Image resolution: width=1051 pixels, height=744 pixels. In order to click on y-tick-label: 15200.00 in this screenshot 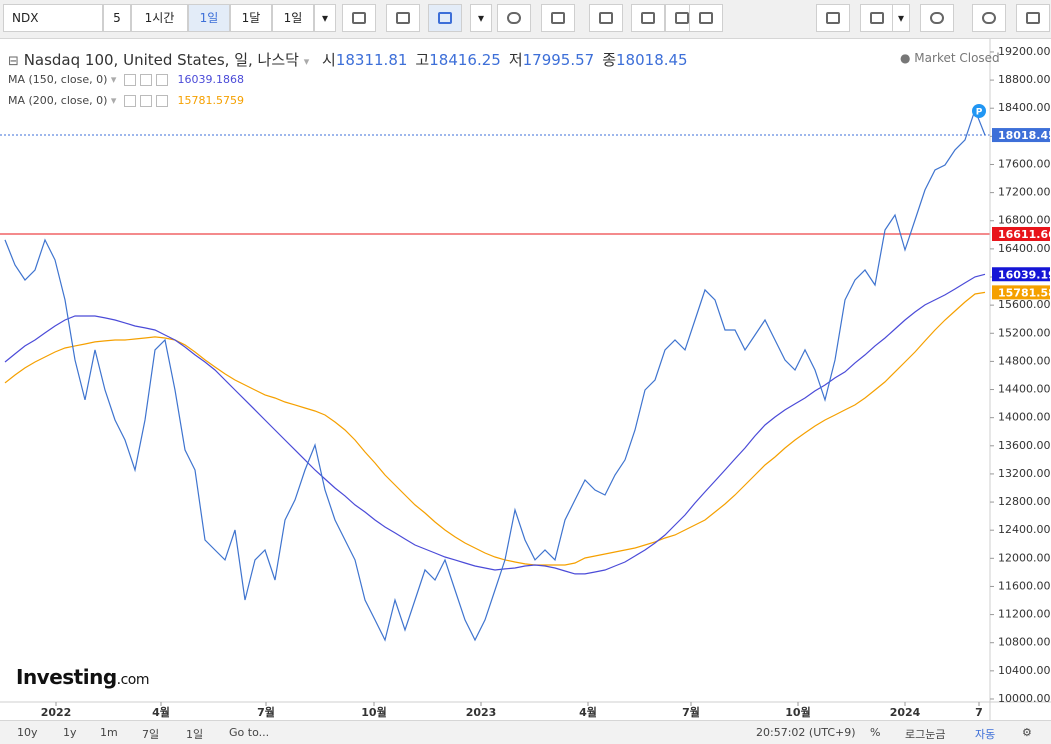, I will do `click(1024, 332)`.